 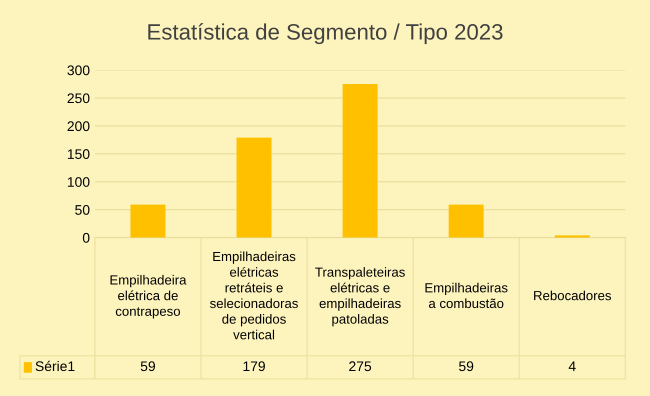 I want to click on y-tick-label: 150, so click(x=79, y=154).